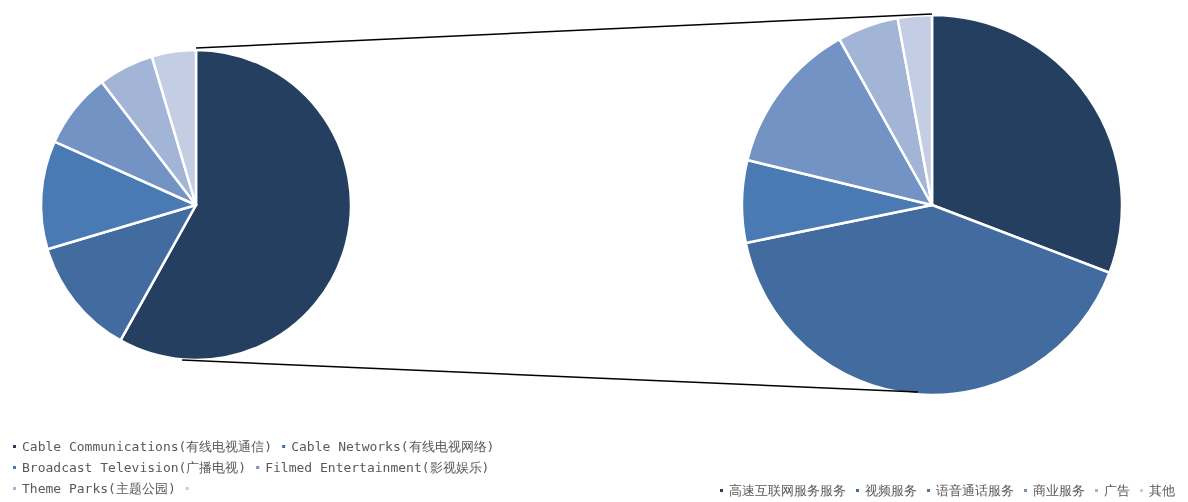  Describe the element at coordinates (1117, 490) in the screenshot. I see `legend-label: 广告` at that location.